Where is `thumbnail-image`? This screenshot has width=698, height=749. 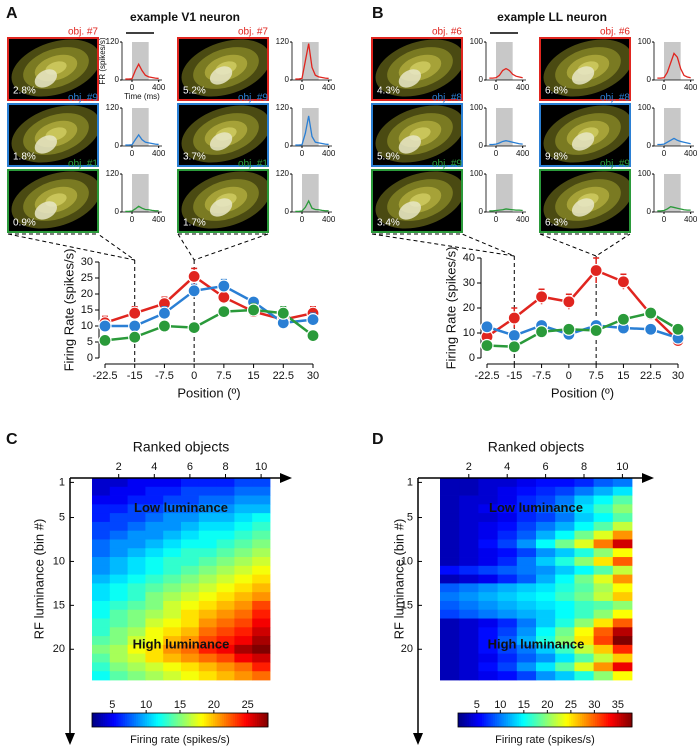 thumbnail-image is located at coordinates (54, 68).